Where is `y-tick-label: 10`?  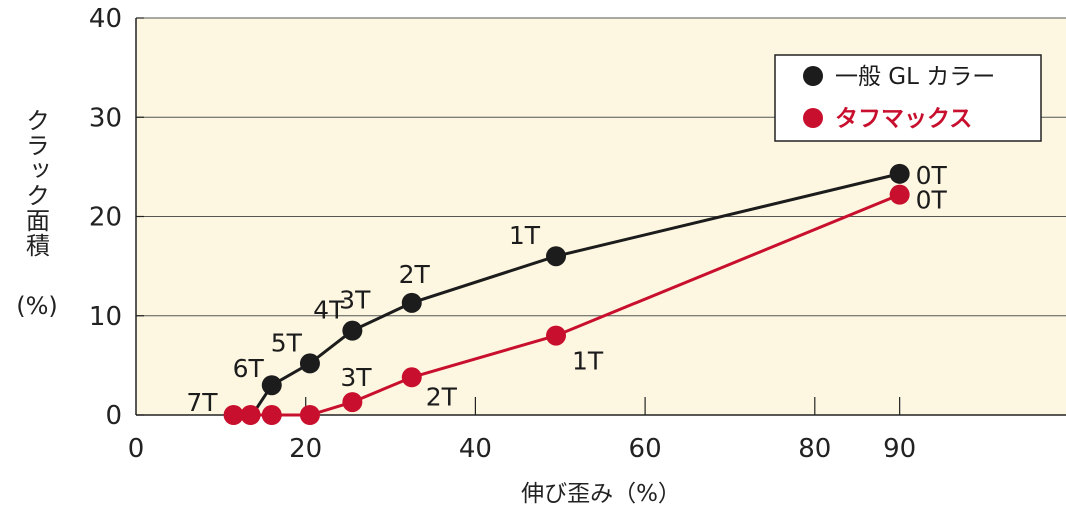
y-tick-label: 10 is located at coordinates (105, 317).